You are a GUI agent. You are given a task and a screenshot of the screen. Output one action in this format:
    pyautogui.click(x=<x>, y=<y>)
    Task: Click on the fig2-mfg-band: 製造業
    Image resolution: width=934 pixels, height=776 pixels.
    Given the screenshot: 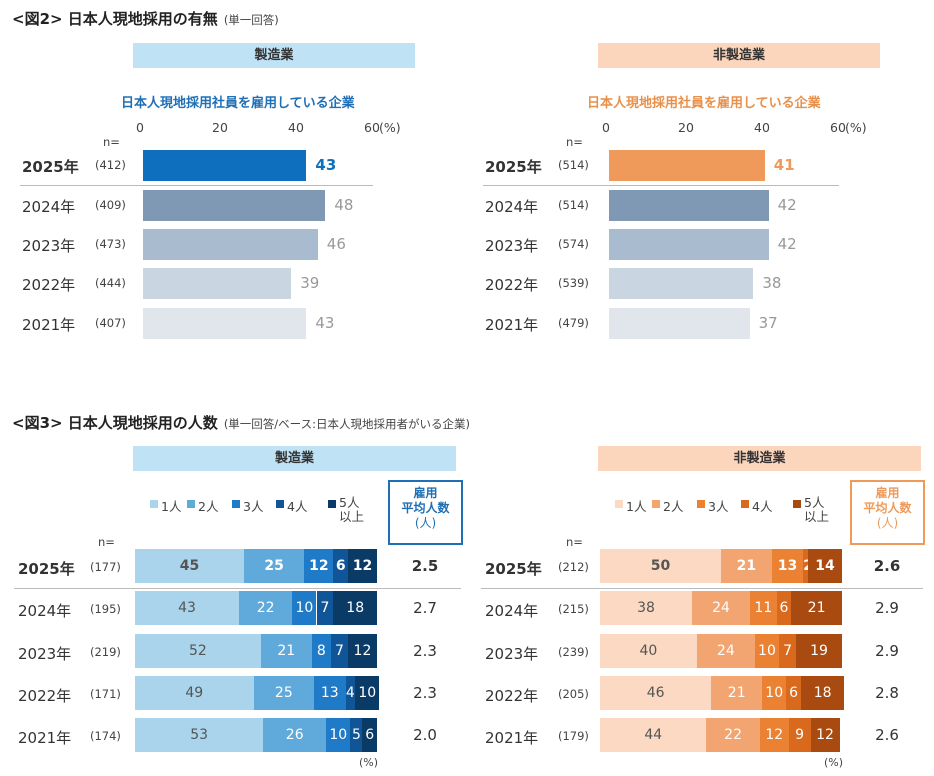 What is the action you would take?
    pyautogui.click(x=274, y=55)
    